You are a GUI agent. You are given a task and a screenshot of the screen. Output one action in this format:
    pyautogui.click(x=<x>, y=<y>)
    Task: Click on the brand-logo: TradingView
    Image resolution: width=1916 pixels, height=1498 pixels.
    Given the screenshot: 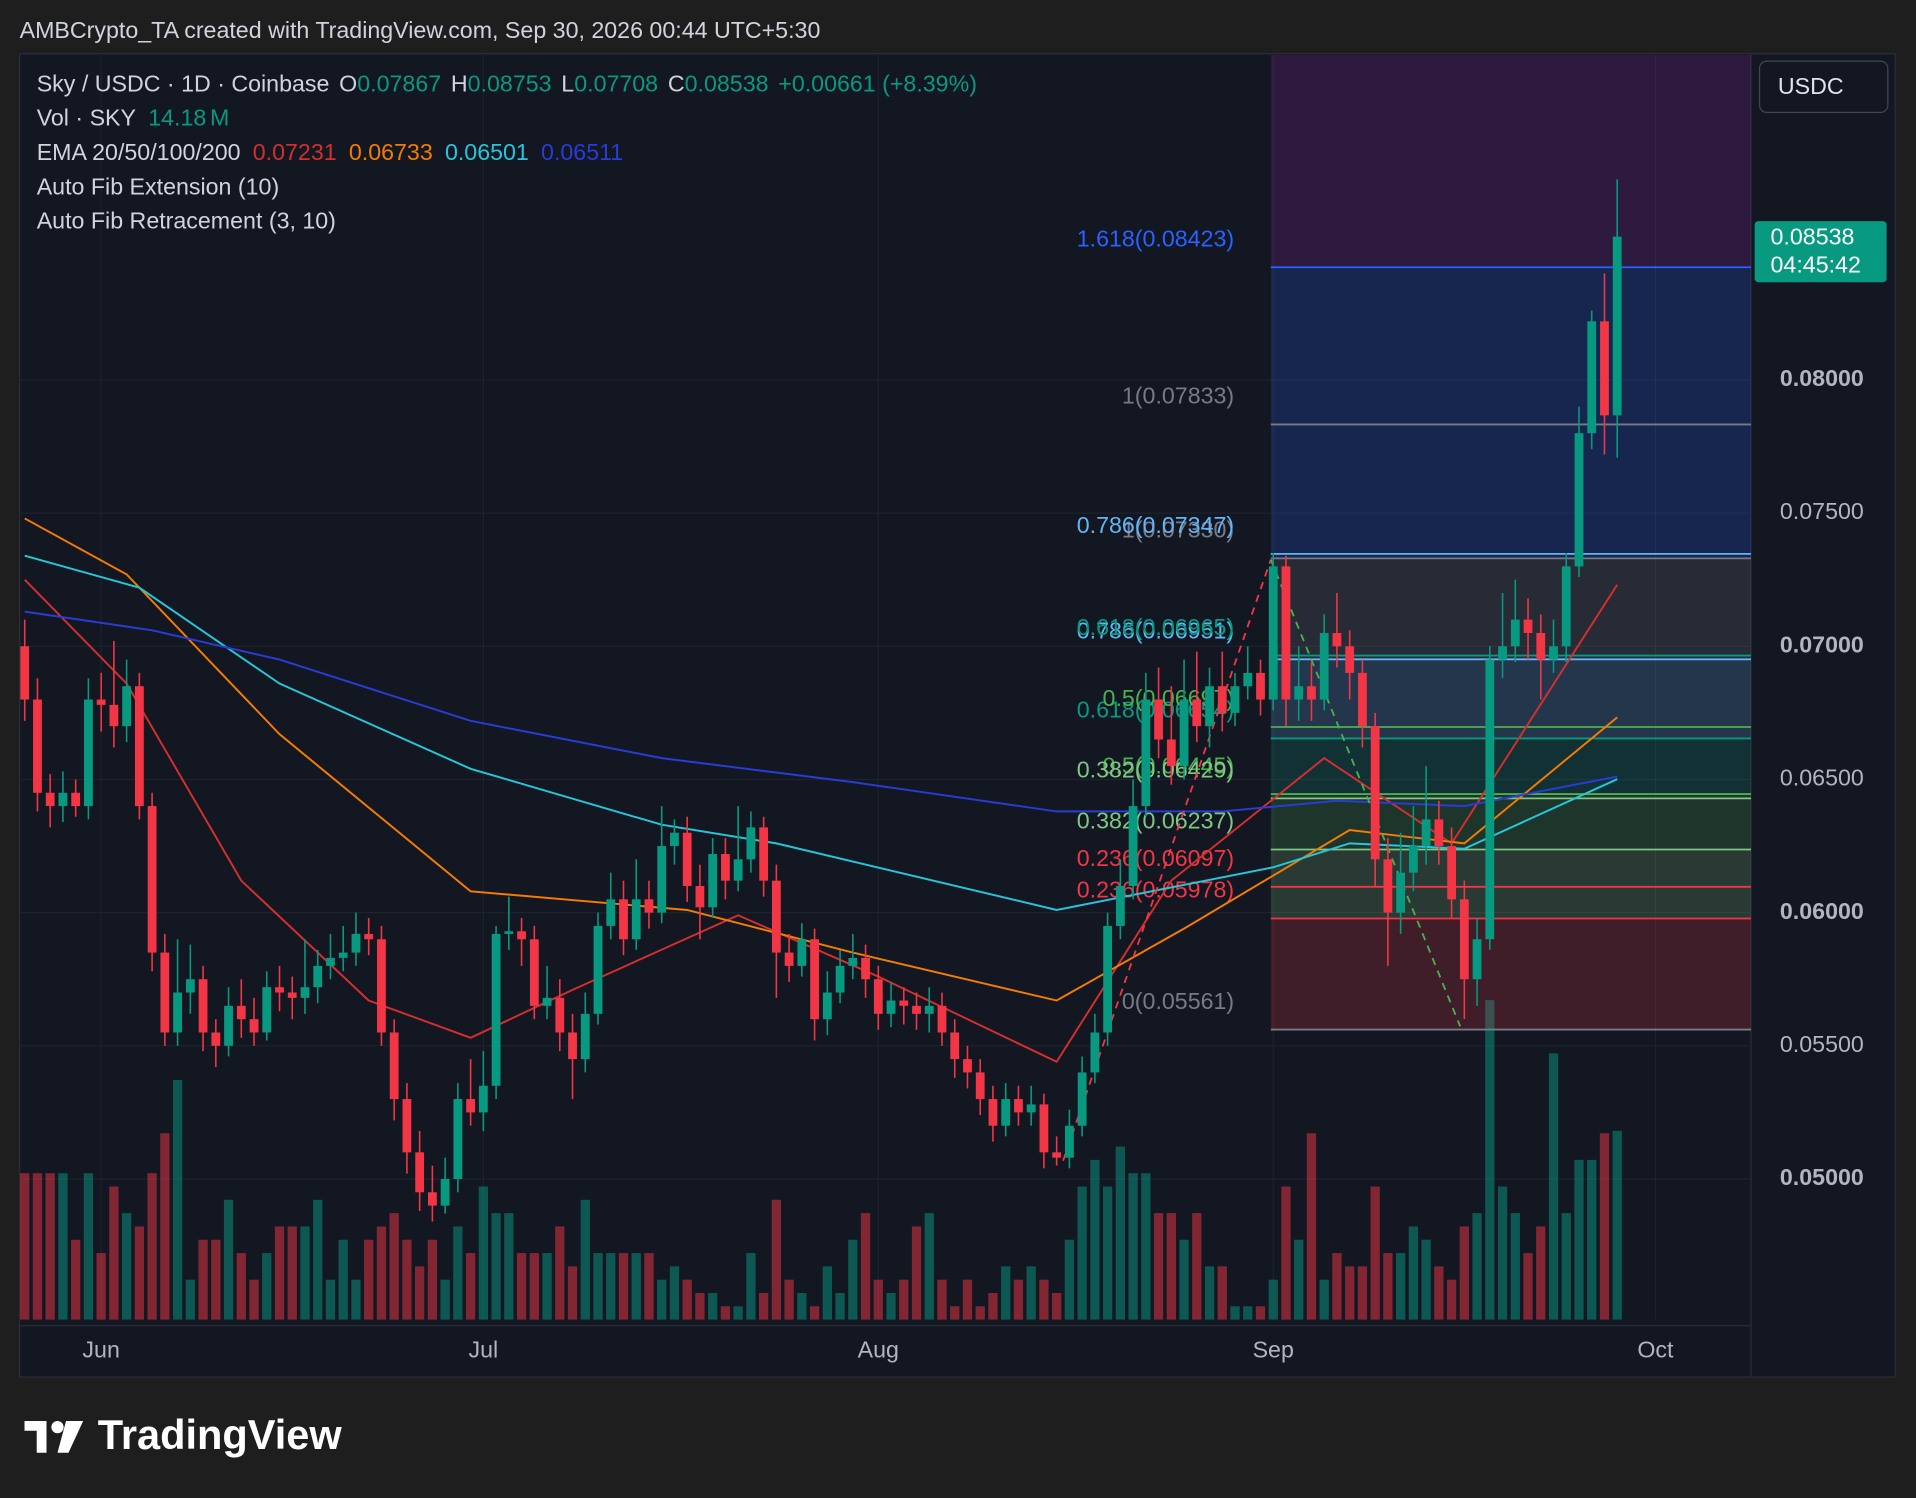 What is the action you would take?
    pyautogui.click(x=183, y=1434)
    